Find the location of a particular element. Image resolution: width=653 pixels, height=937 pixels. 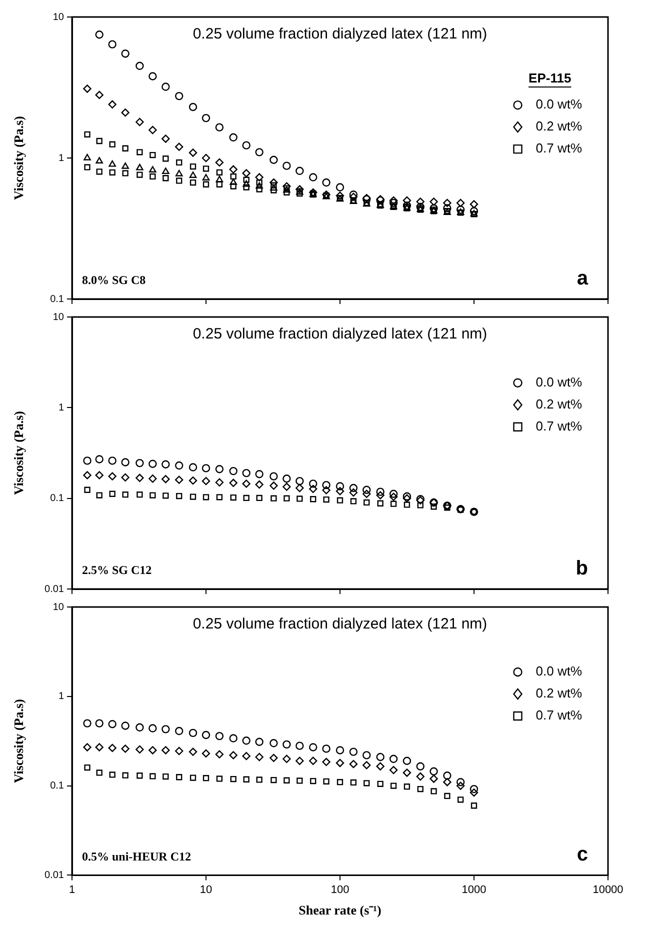

x-tick-label: 1000 is located at coordinates (474, 890).